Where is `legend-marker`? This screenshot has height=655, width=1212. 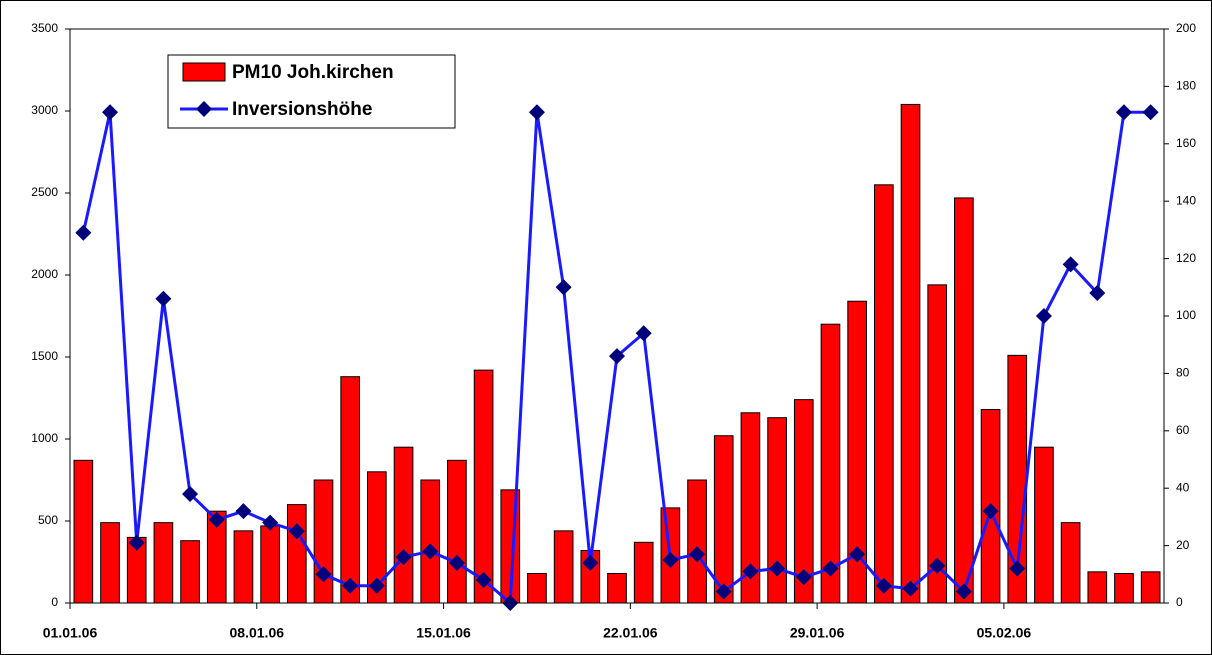
legend-marker is located at coordinates (204, 109).